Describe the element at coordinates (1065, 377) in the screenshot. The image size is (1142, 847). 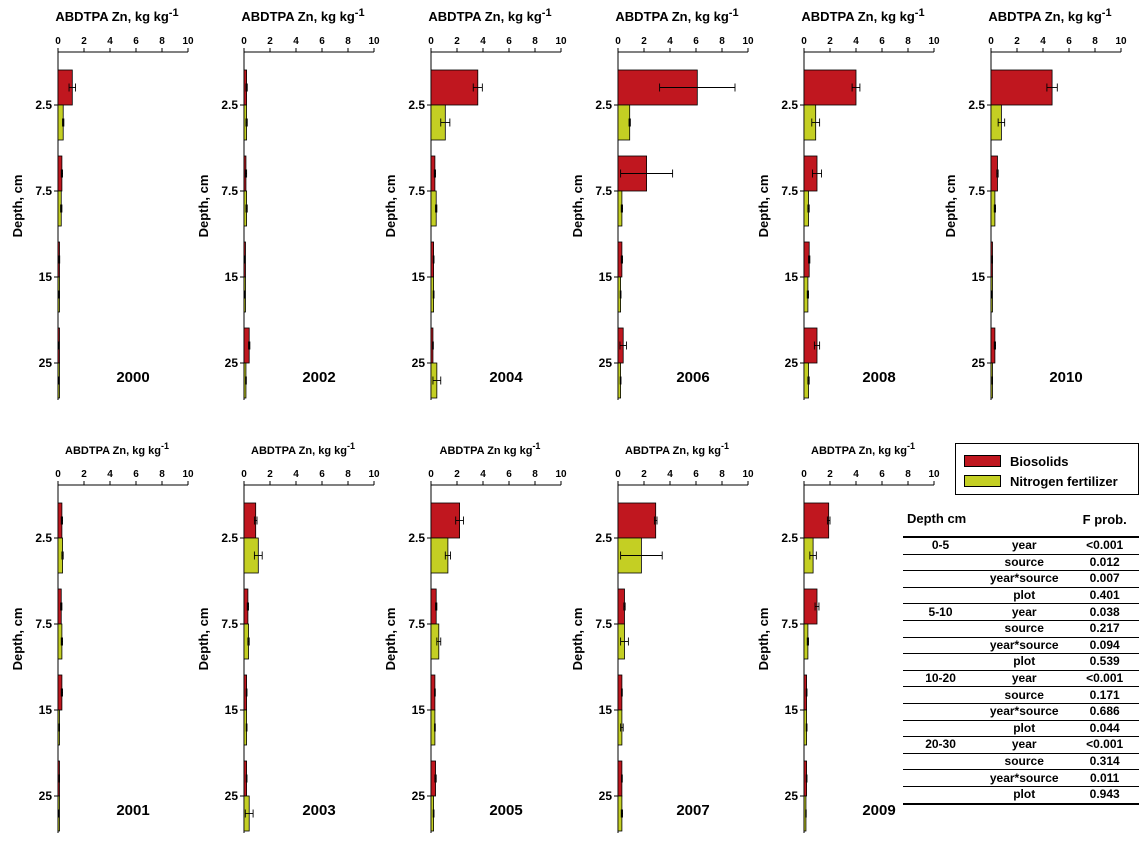
I see `year-label: 2010` at that location.